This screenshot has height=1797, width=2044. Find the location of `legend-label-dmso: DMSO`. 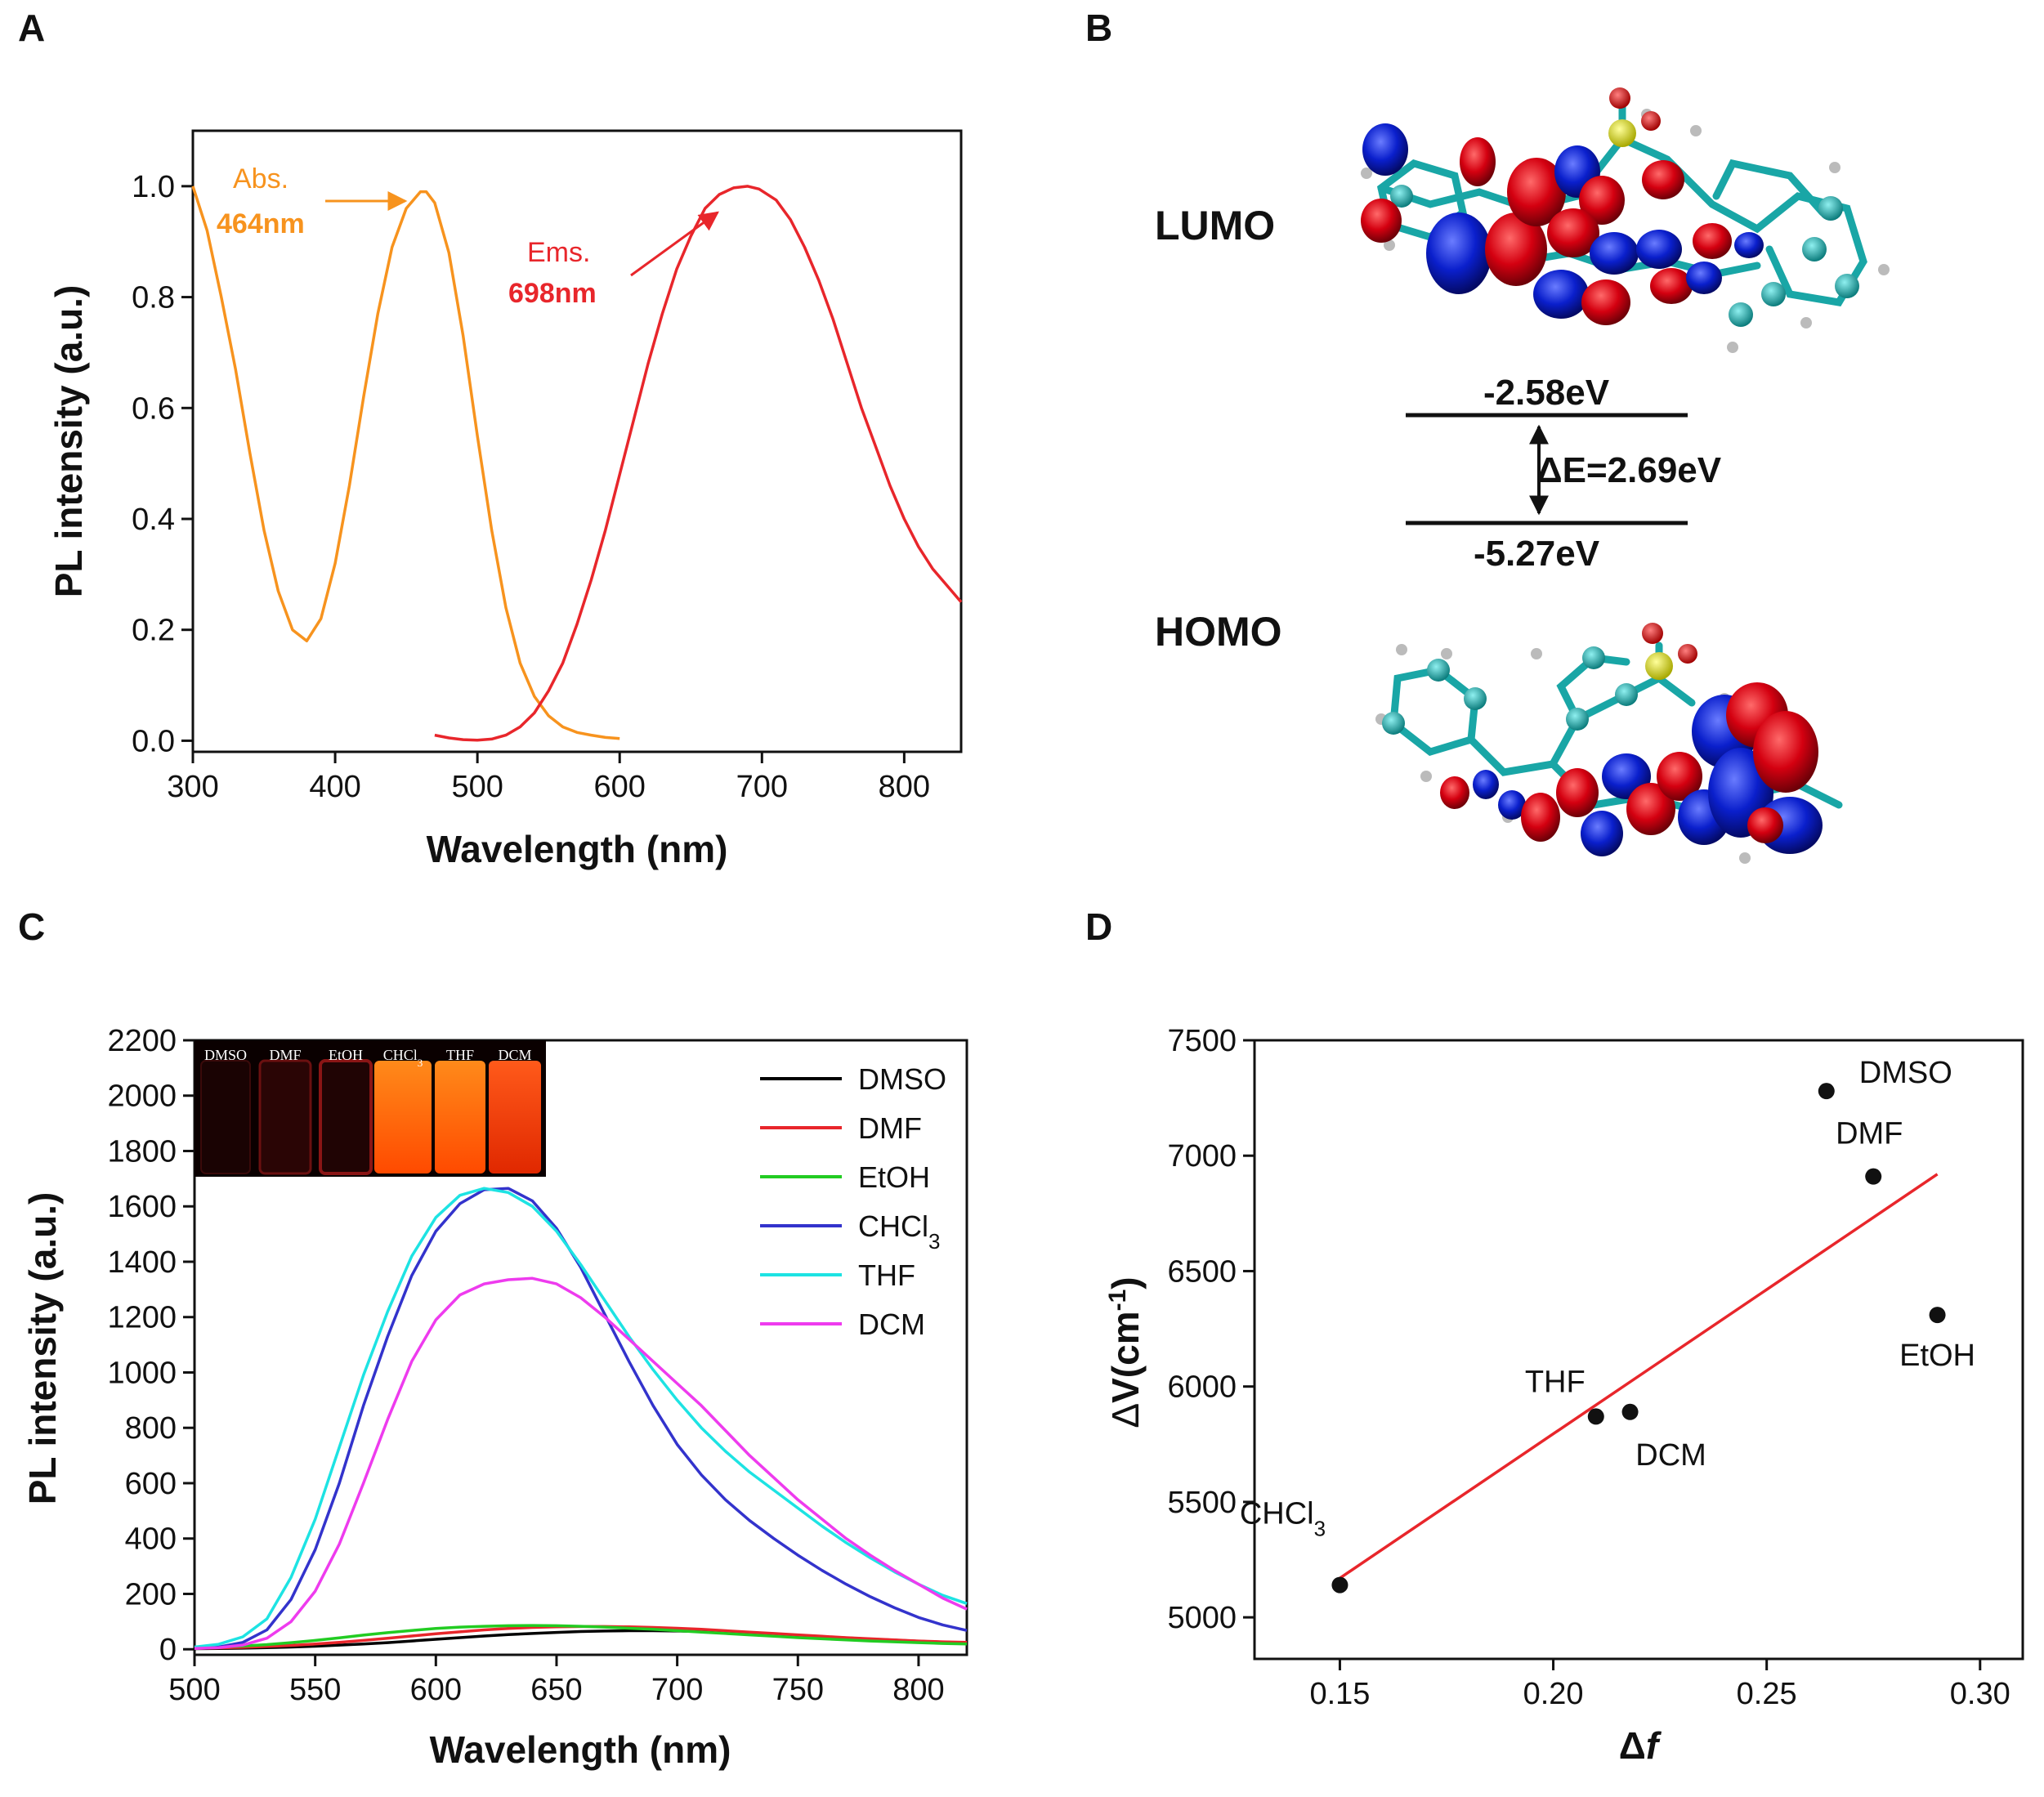

legend-label-dmso: DMSO is located at coordinates (902, 1079).